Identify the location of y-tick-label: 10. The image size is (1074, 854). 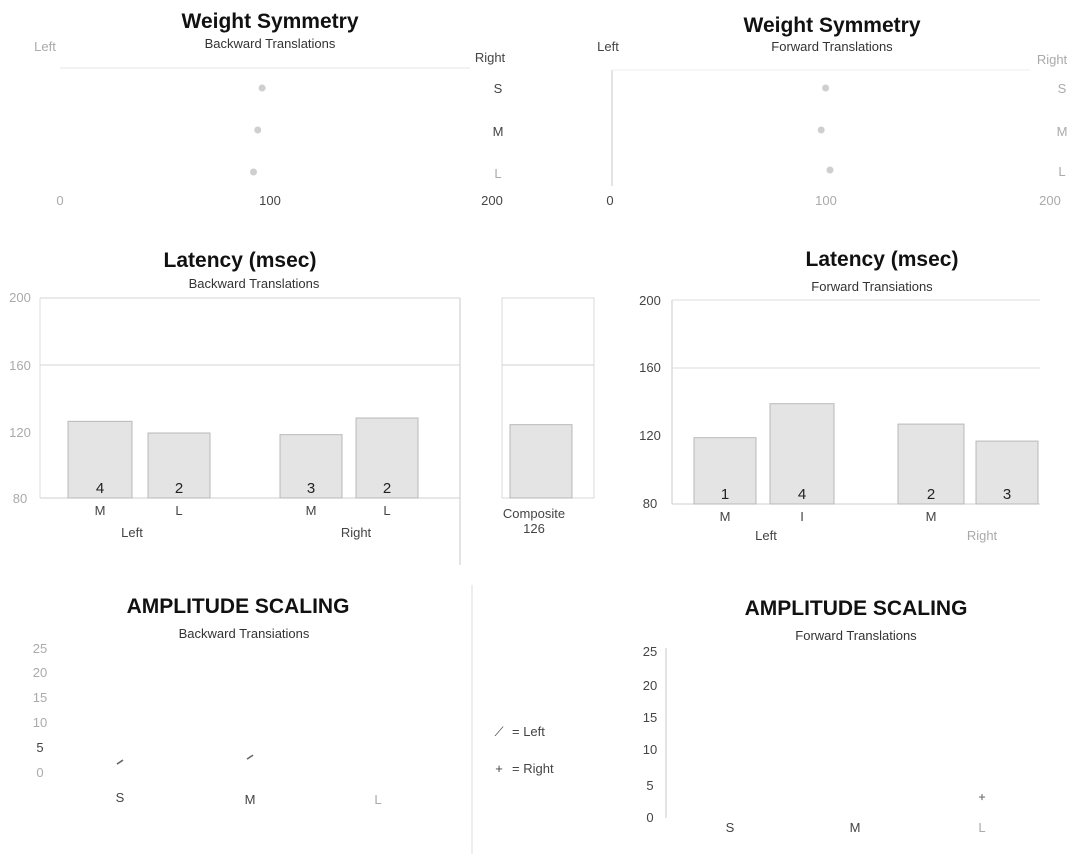
(650, 749).